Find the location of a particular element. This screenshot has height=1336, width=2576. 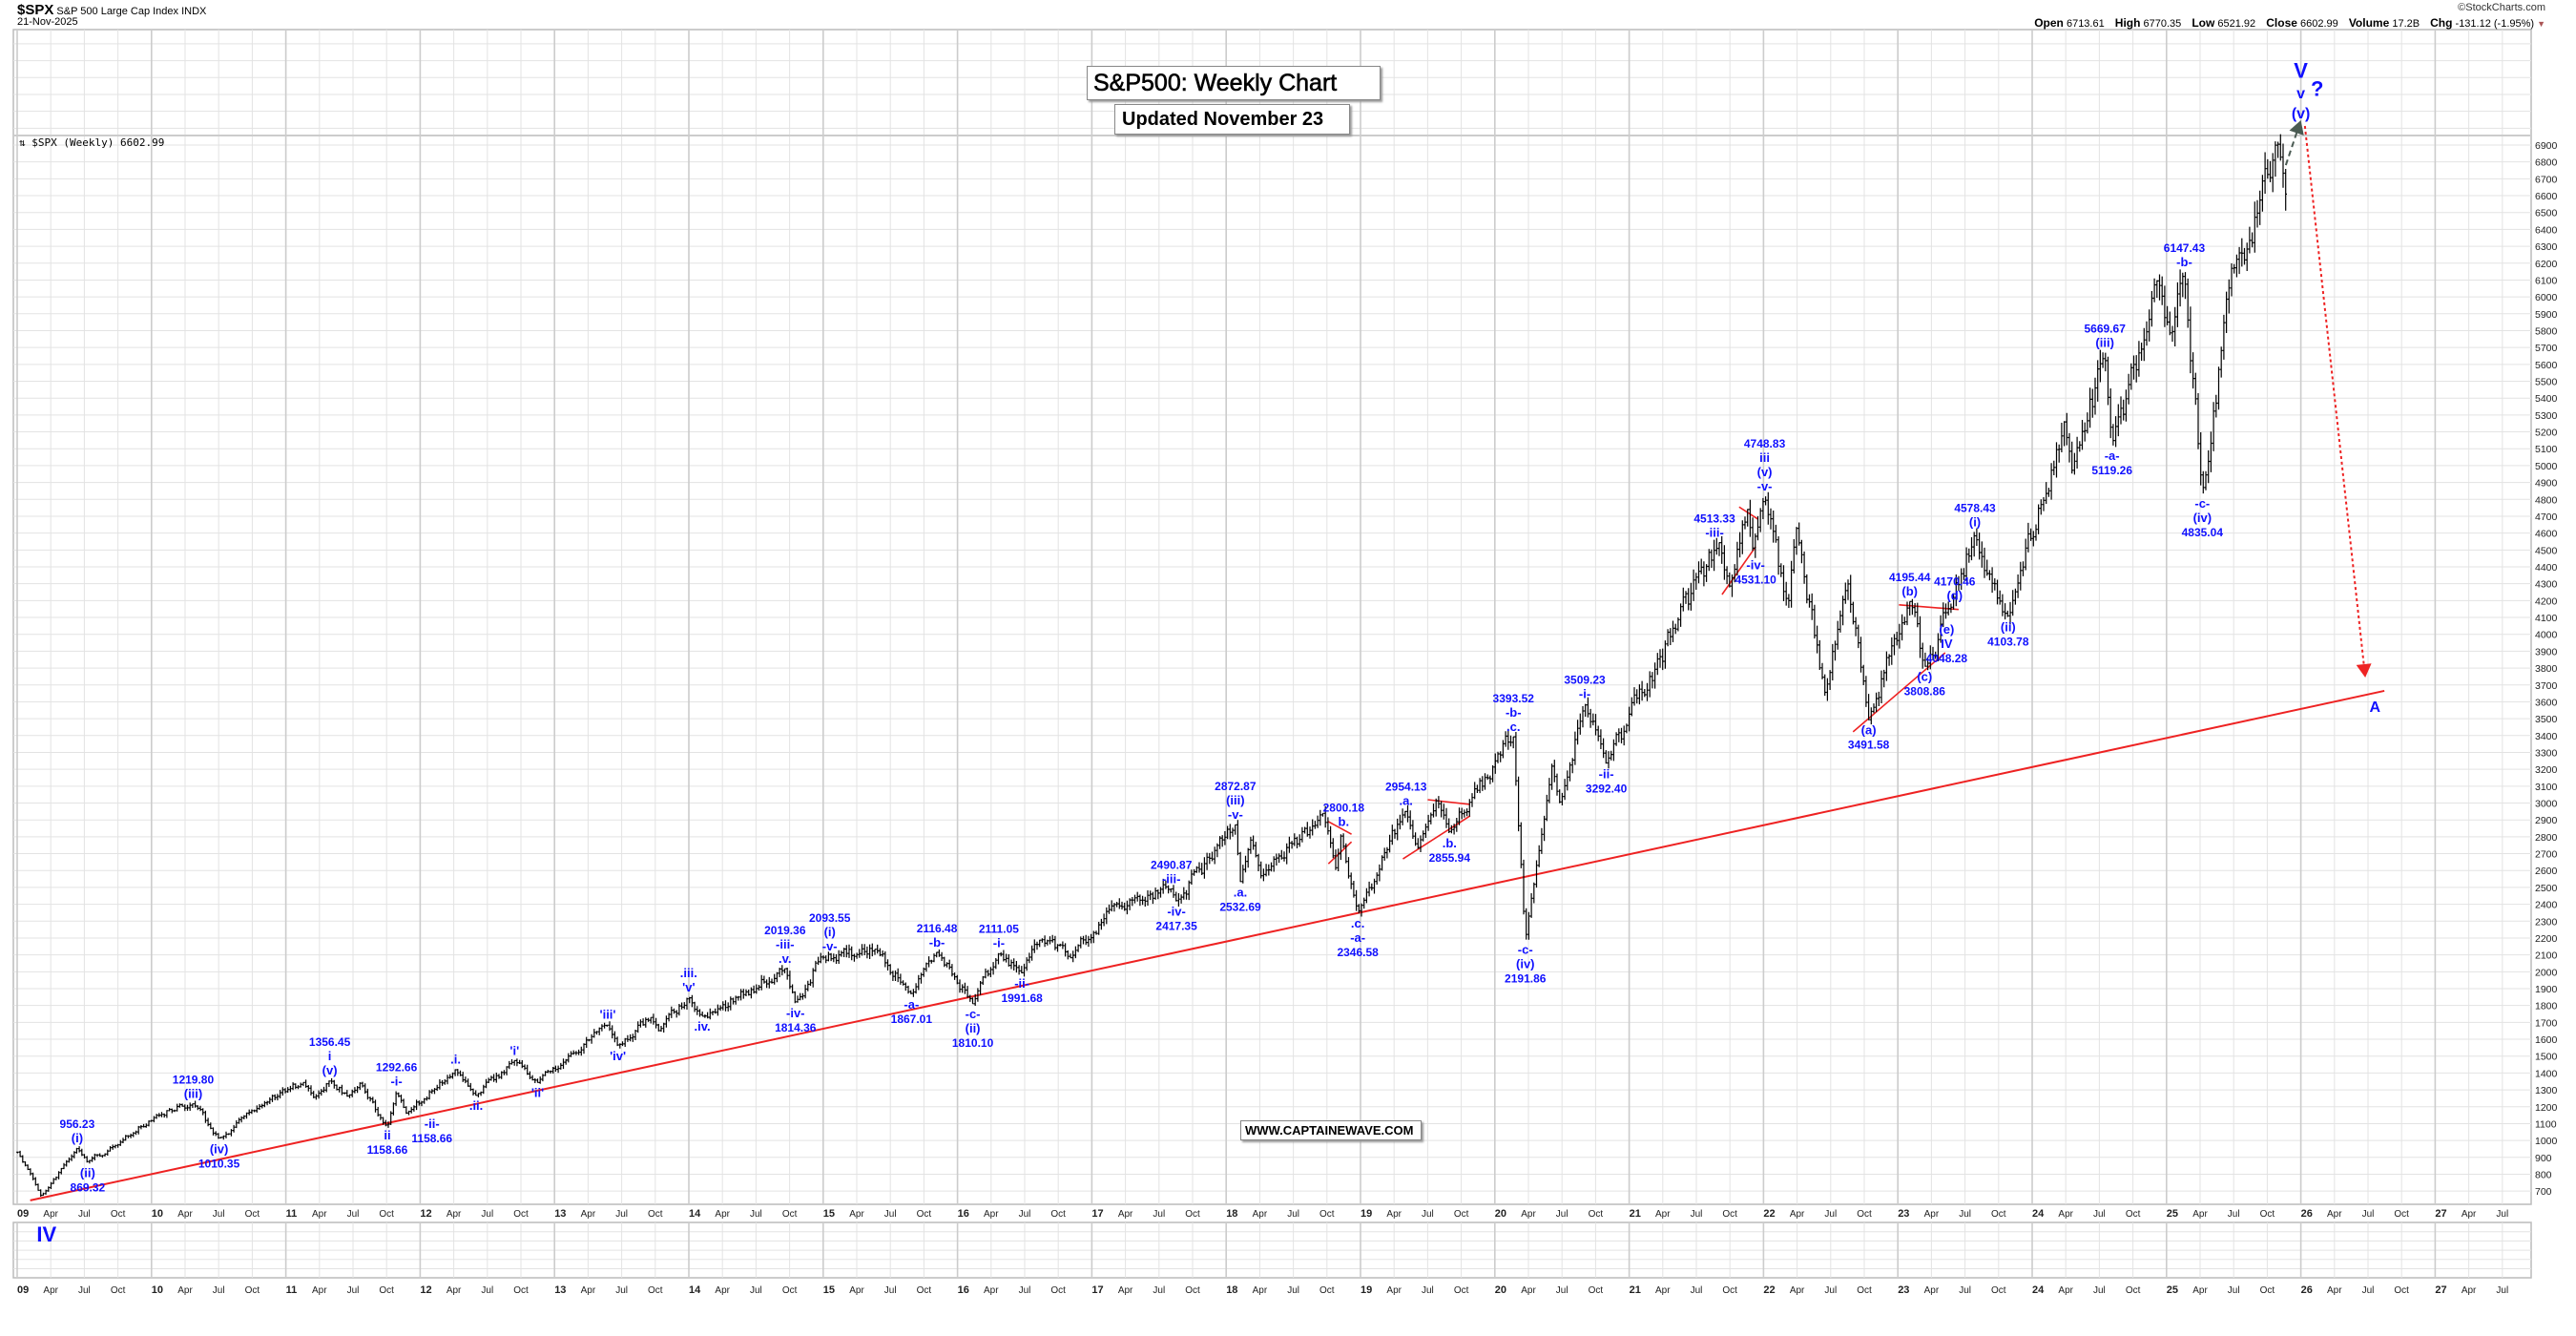

pivot-price-label: 5119.26 is located at coordinates (2111, 470).